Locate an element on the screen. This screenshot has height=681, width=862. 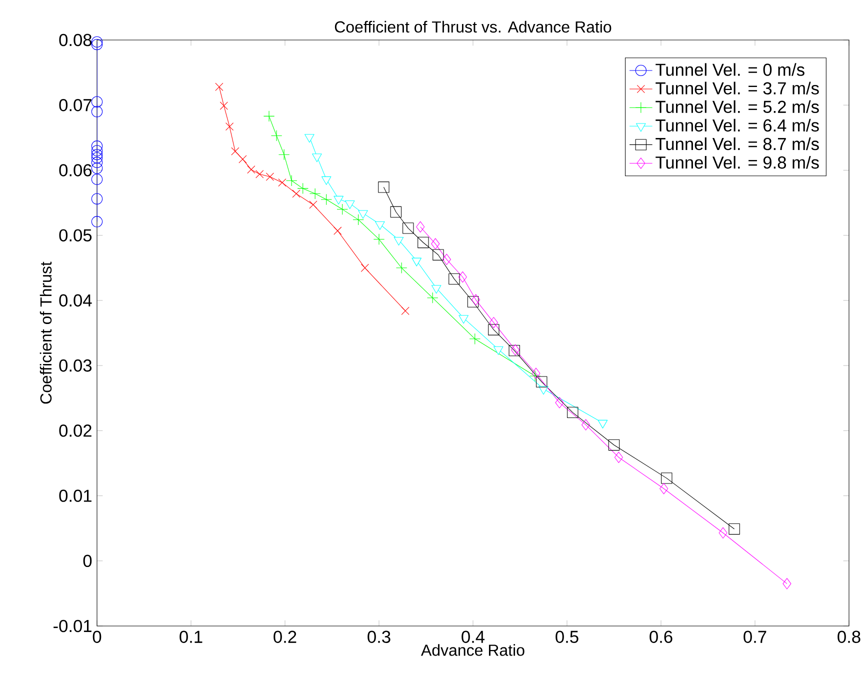
x-tick-label: 0.4 is located at coordinates (473, 636).